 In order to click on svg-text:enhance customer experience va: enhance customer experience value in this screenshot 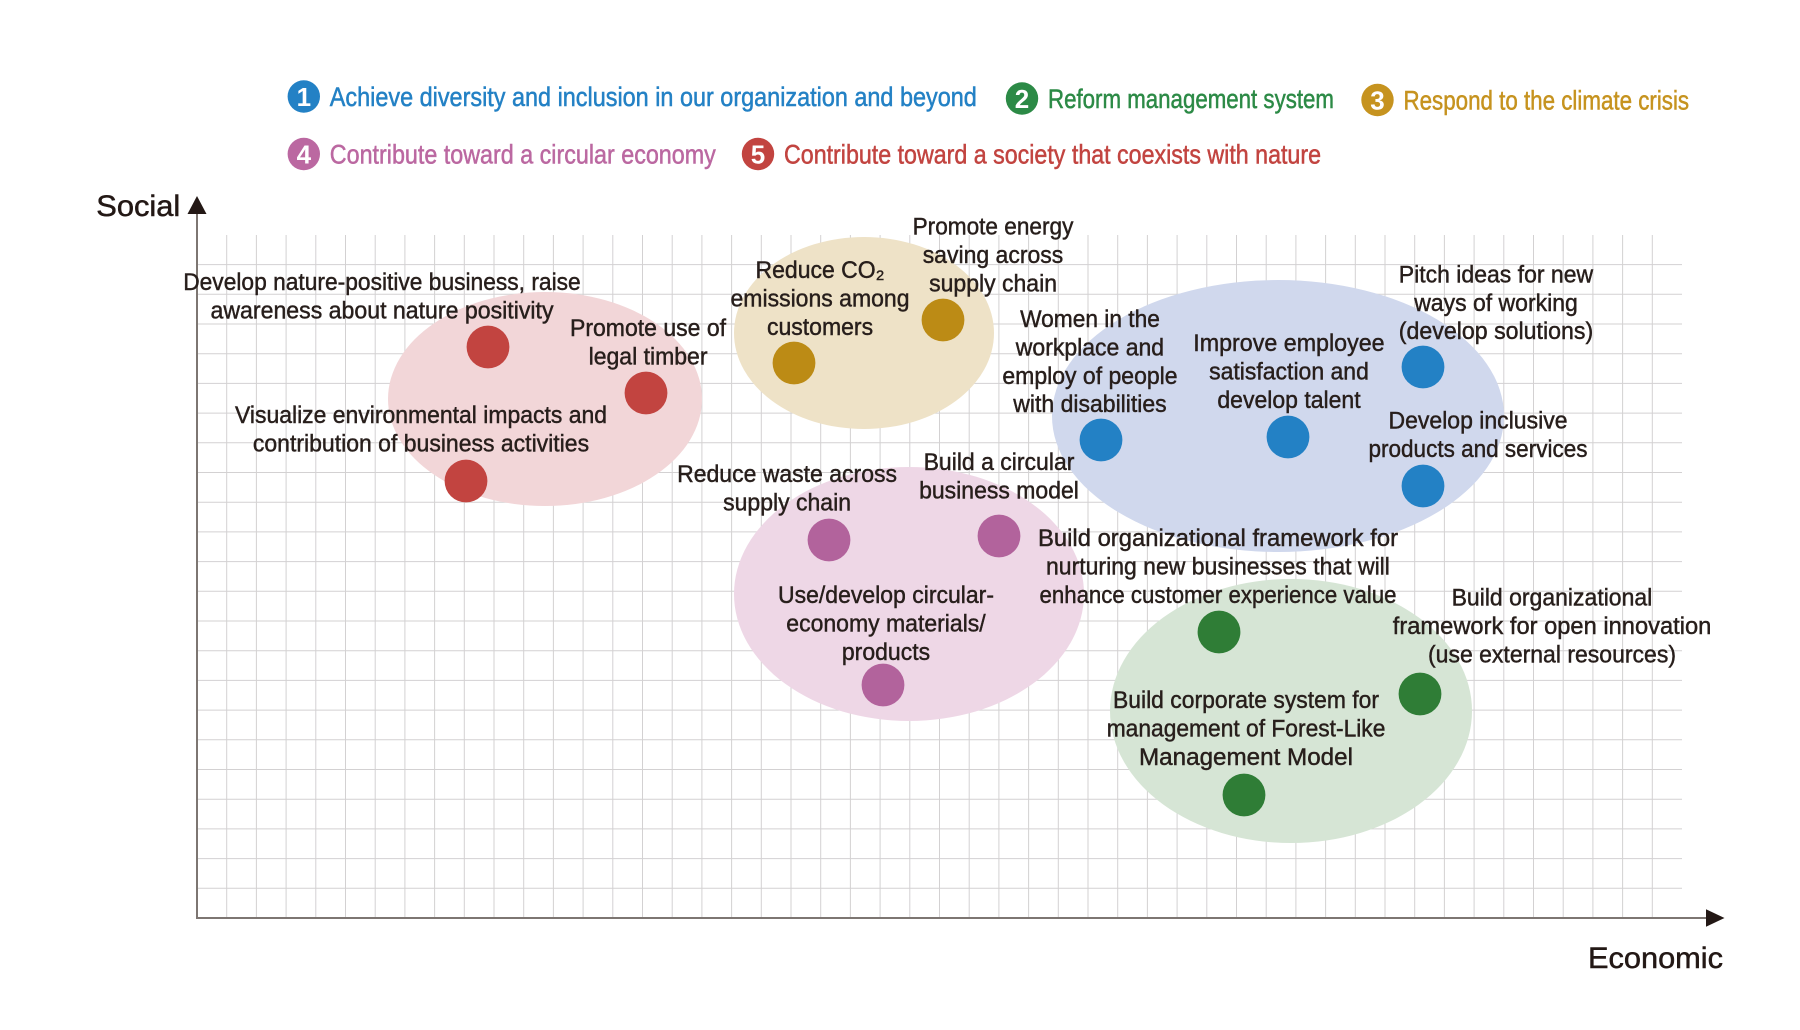, I will do `click(1218, 595)`.